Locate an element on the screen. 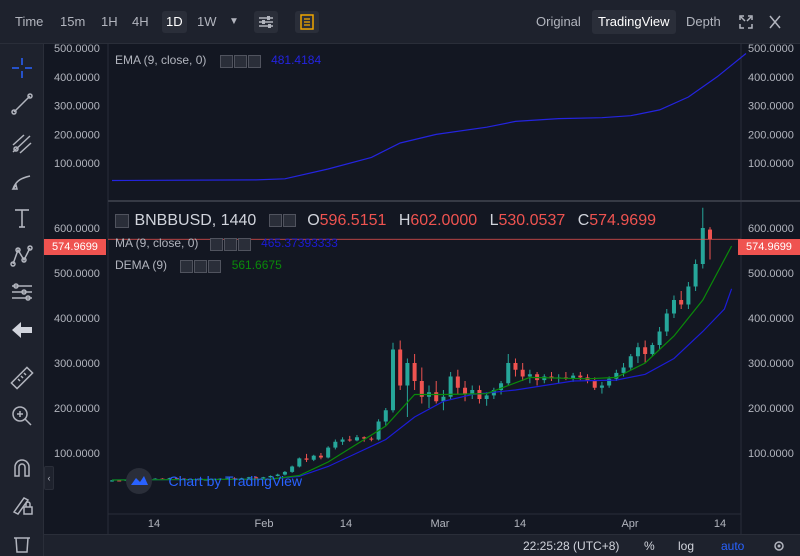 This screenshot has width=800, height=556. ema-label: EMA (9, close, 0) is located at coordinates (161, 60).